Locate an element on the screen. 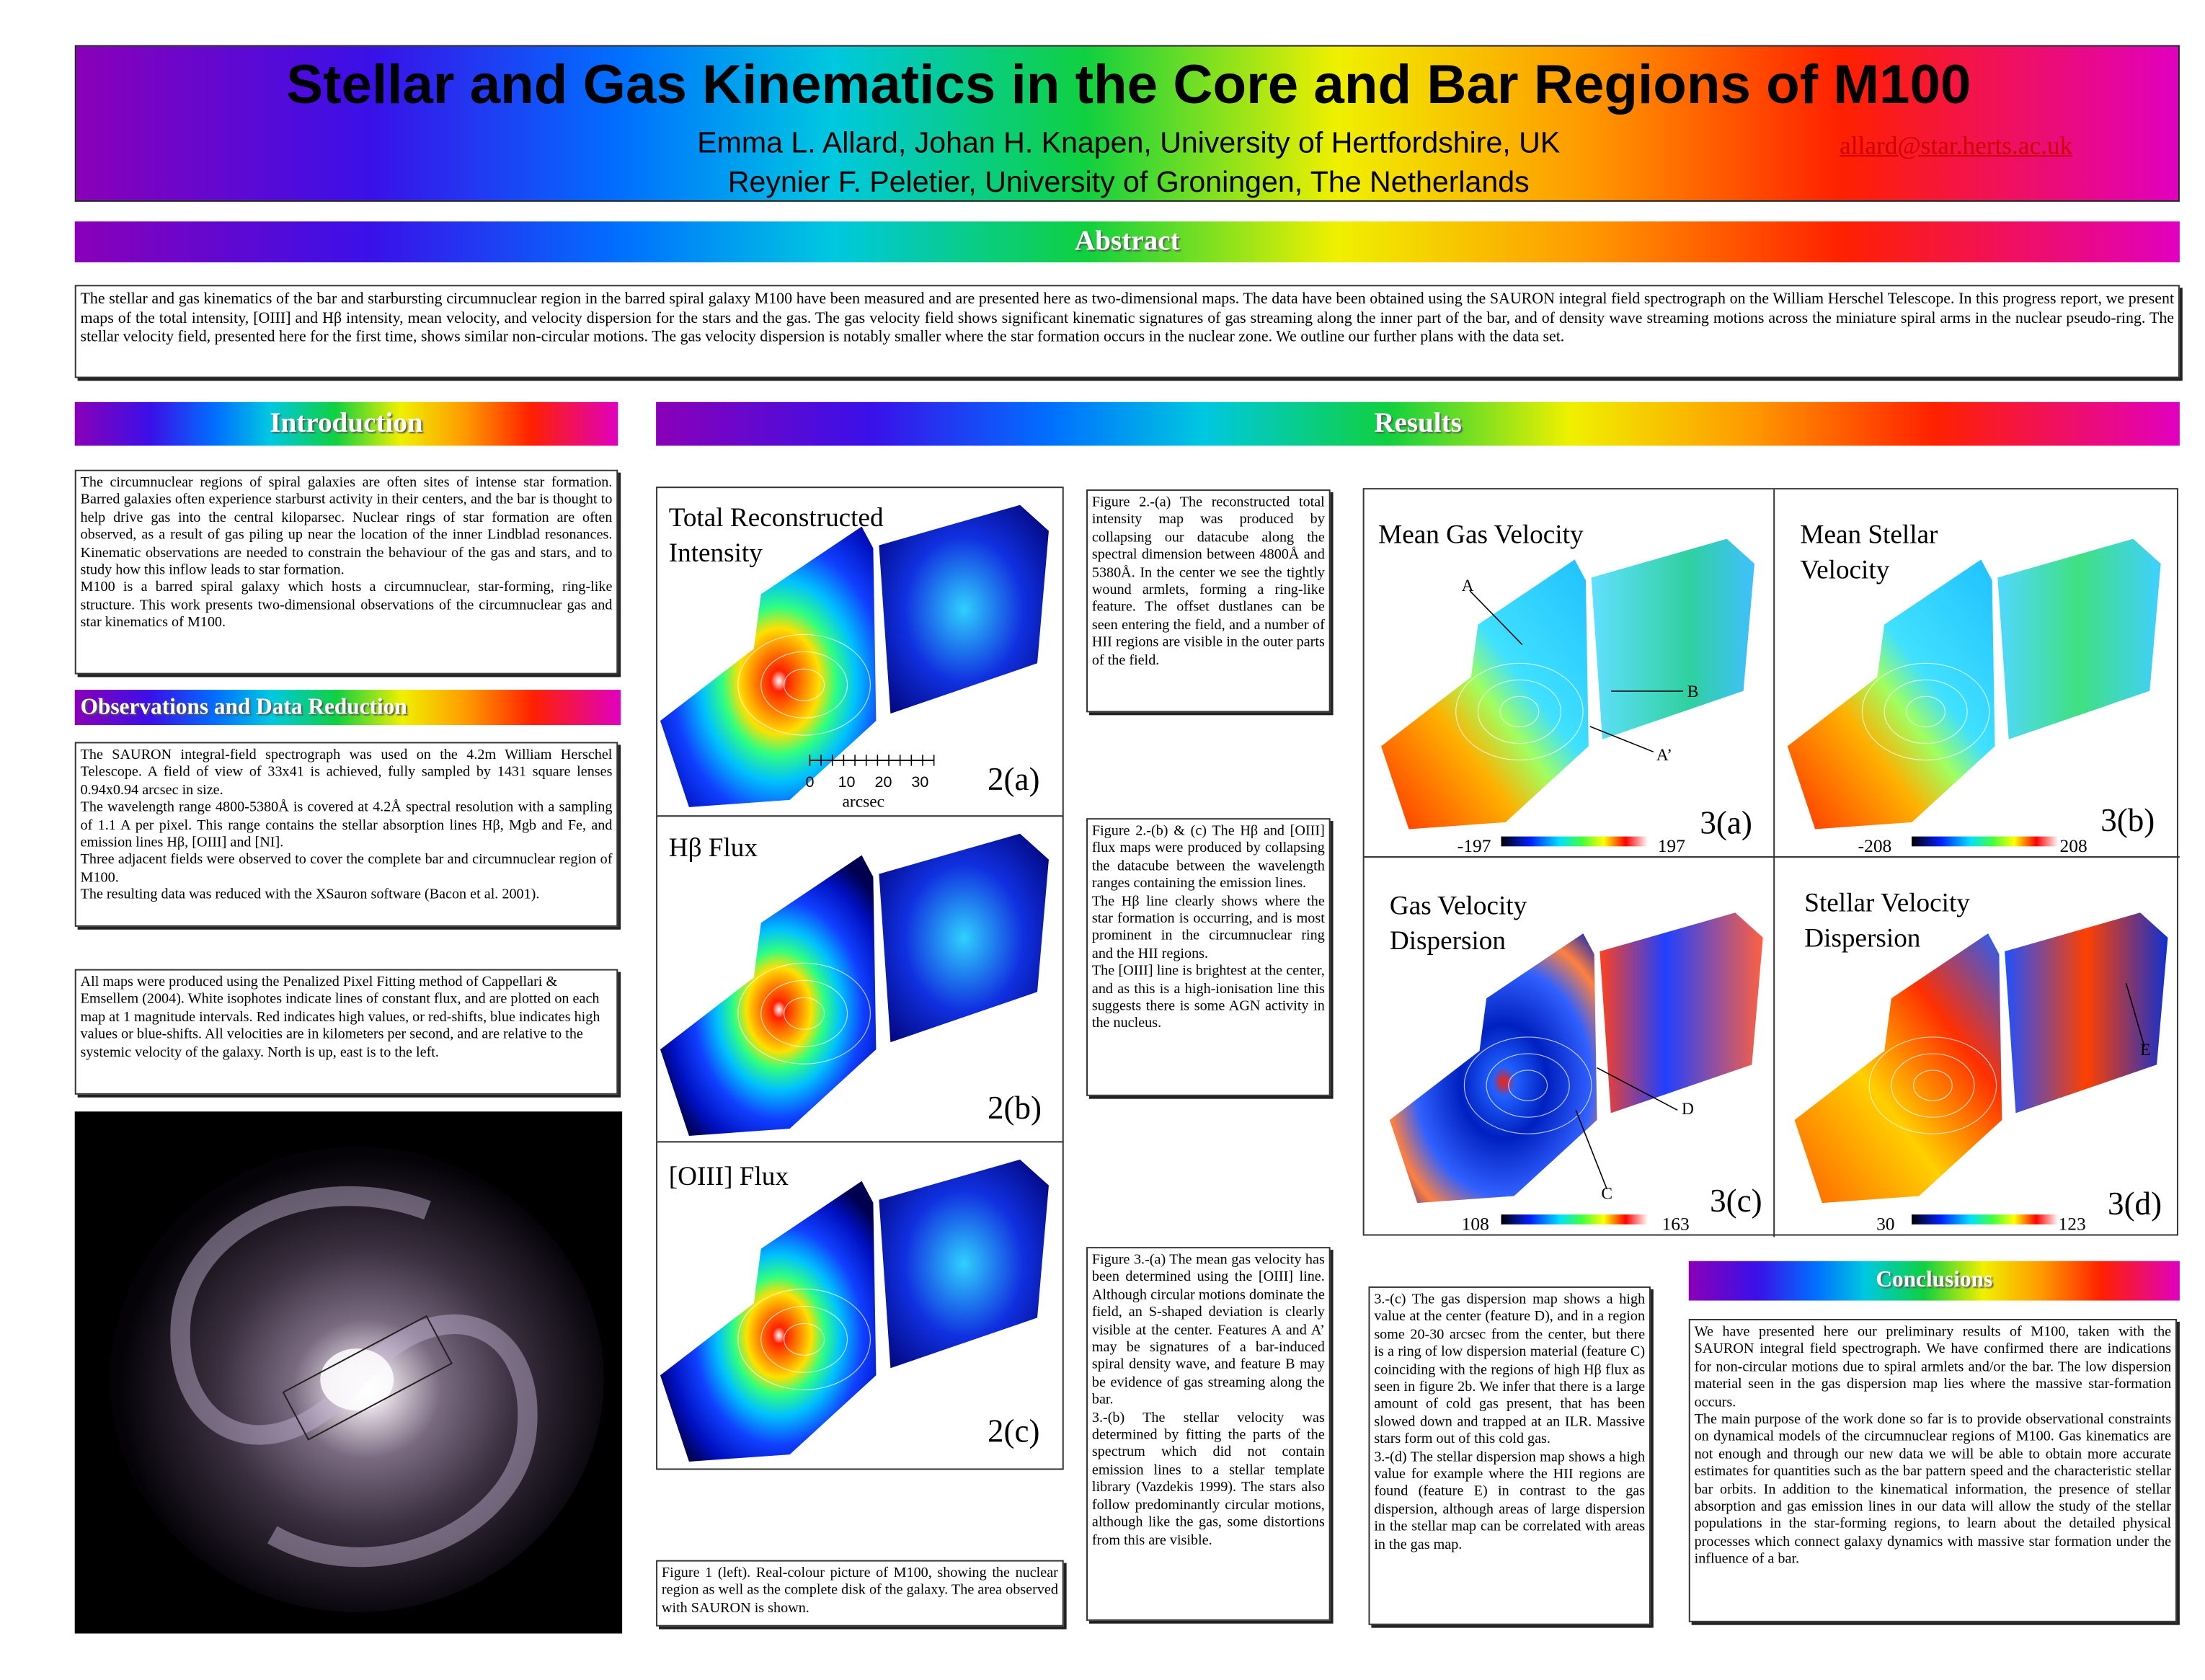 The width and height of the screenshot is (2205, 1680). panel-label: 2(c) is located at coordinates (1014, 1431).